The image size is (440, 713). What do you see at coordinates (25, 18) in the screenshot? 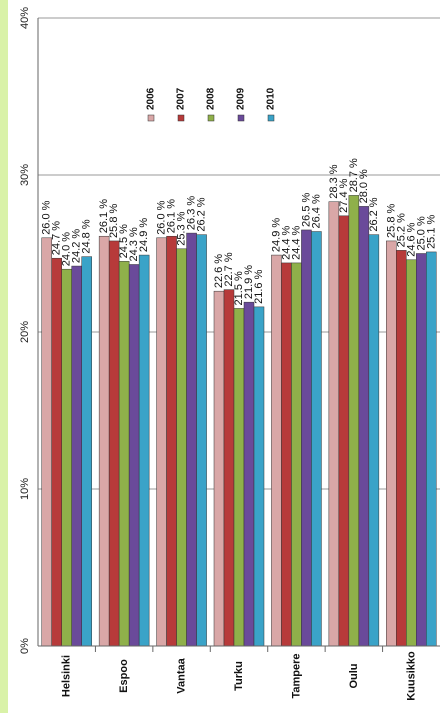
I see `y-tick-label: 40%` at bounding box center [25, 18].